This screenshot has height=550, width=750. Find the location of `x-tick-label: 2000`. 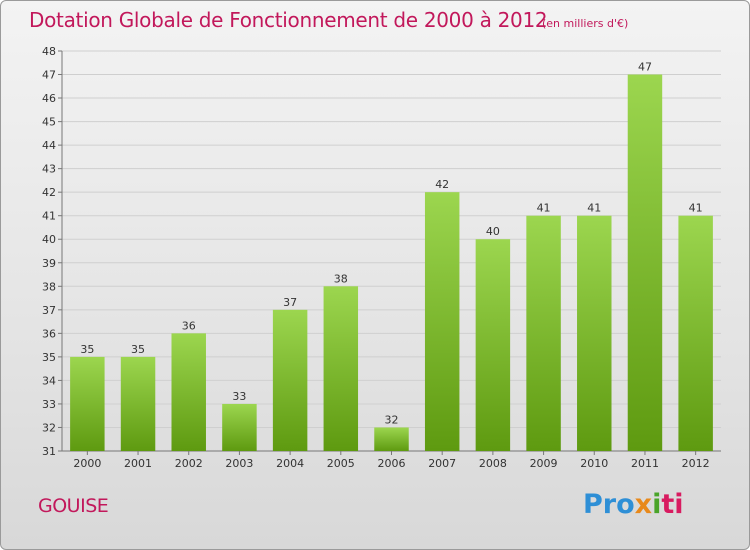

x-tick-label: 2000 is located at coordinates (87, 463).